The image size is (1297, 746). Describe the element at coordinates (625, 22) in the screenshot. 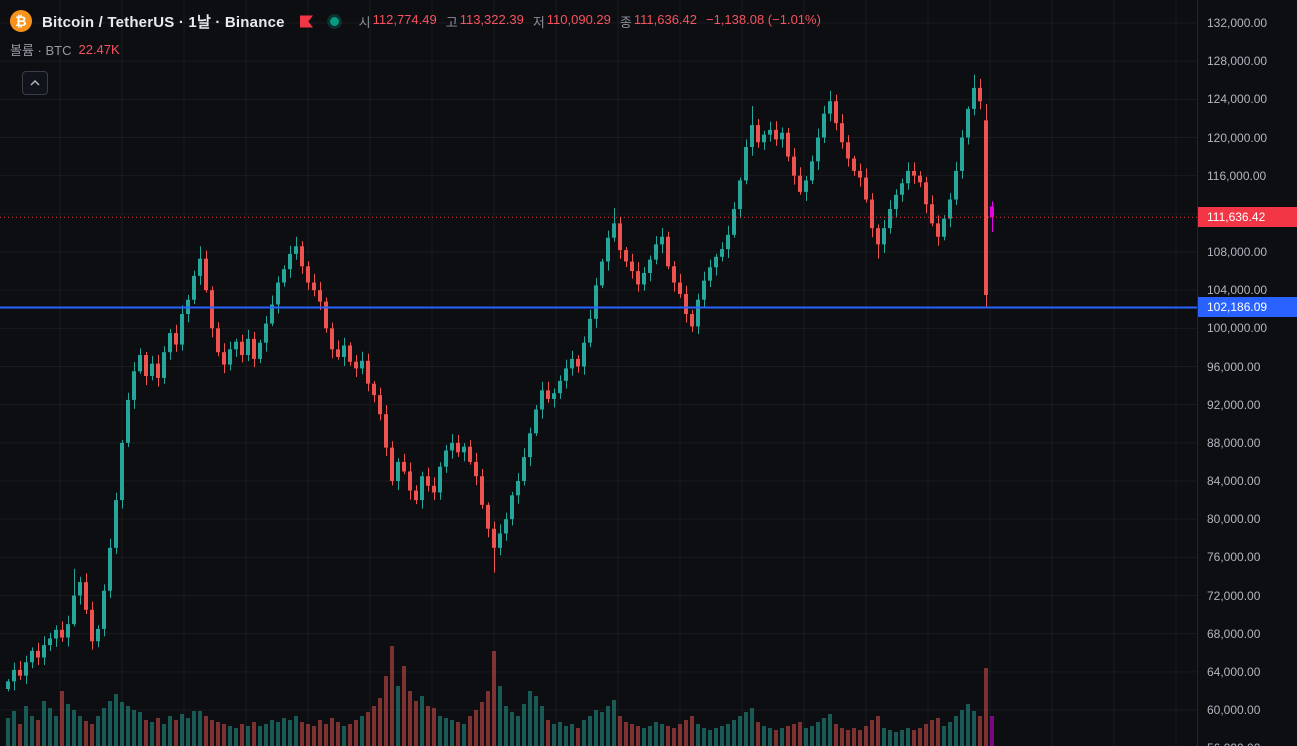

I see `close-label: 종` at that location.